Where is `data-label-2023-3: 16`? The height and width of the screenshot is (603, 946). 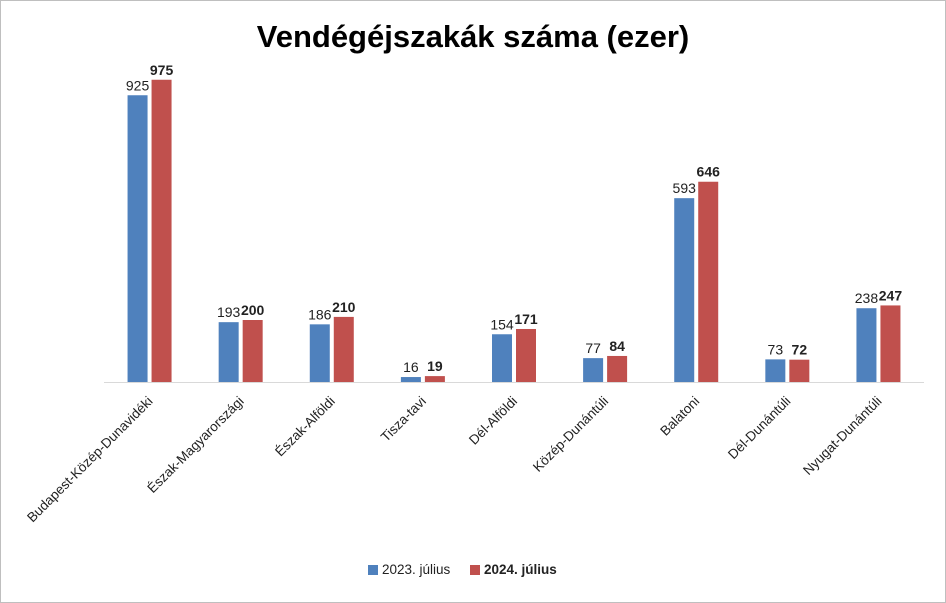
data-label-2023-3: 16 is located at coordinates (411, 367).